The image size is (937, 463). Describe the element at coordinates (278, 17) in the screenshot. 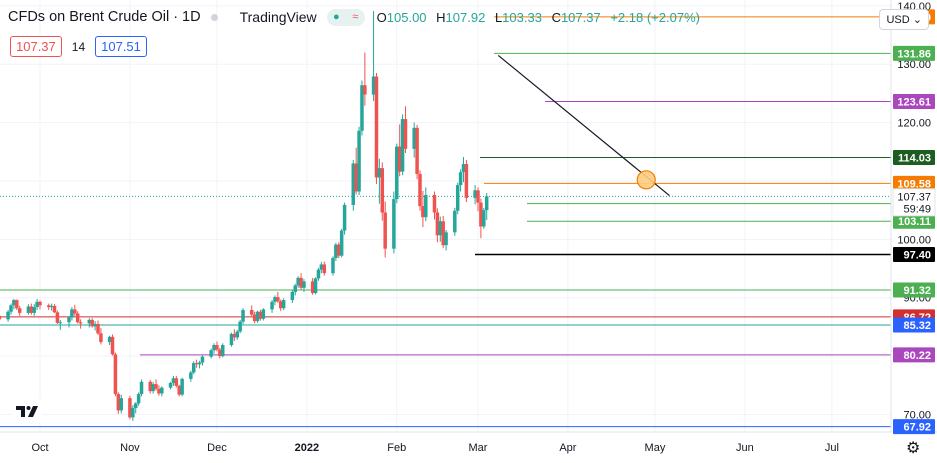

I see `brand-label: TradingView` at that location.